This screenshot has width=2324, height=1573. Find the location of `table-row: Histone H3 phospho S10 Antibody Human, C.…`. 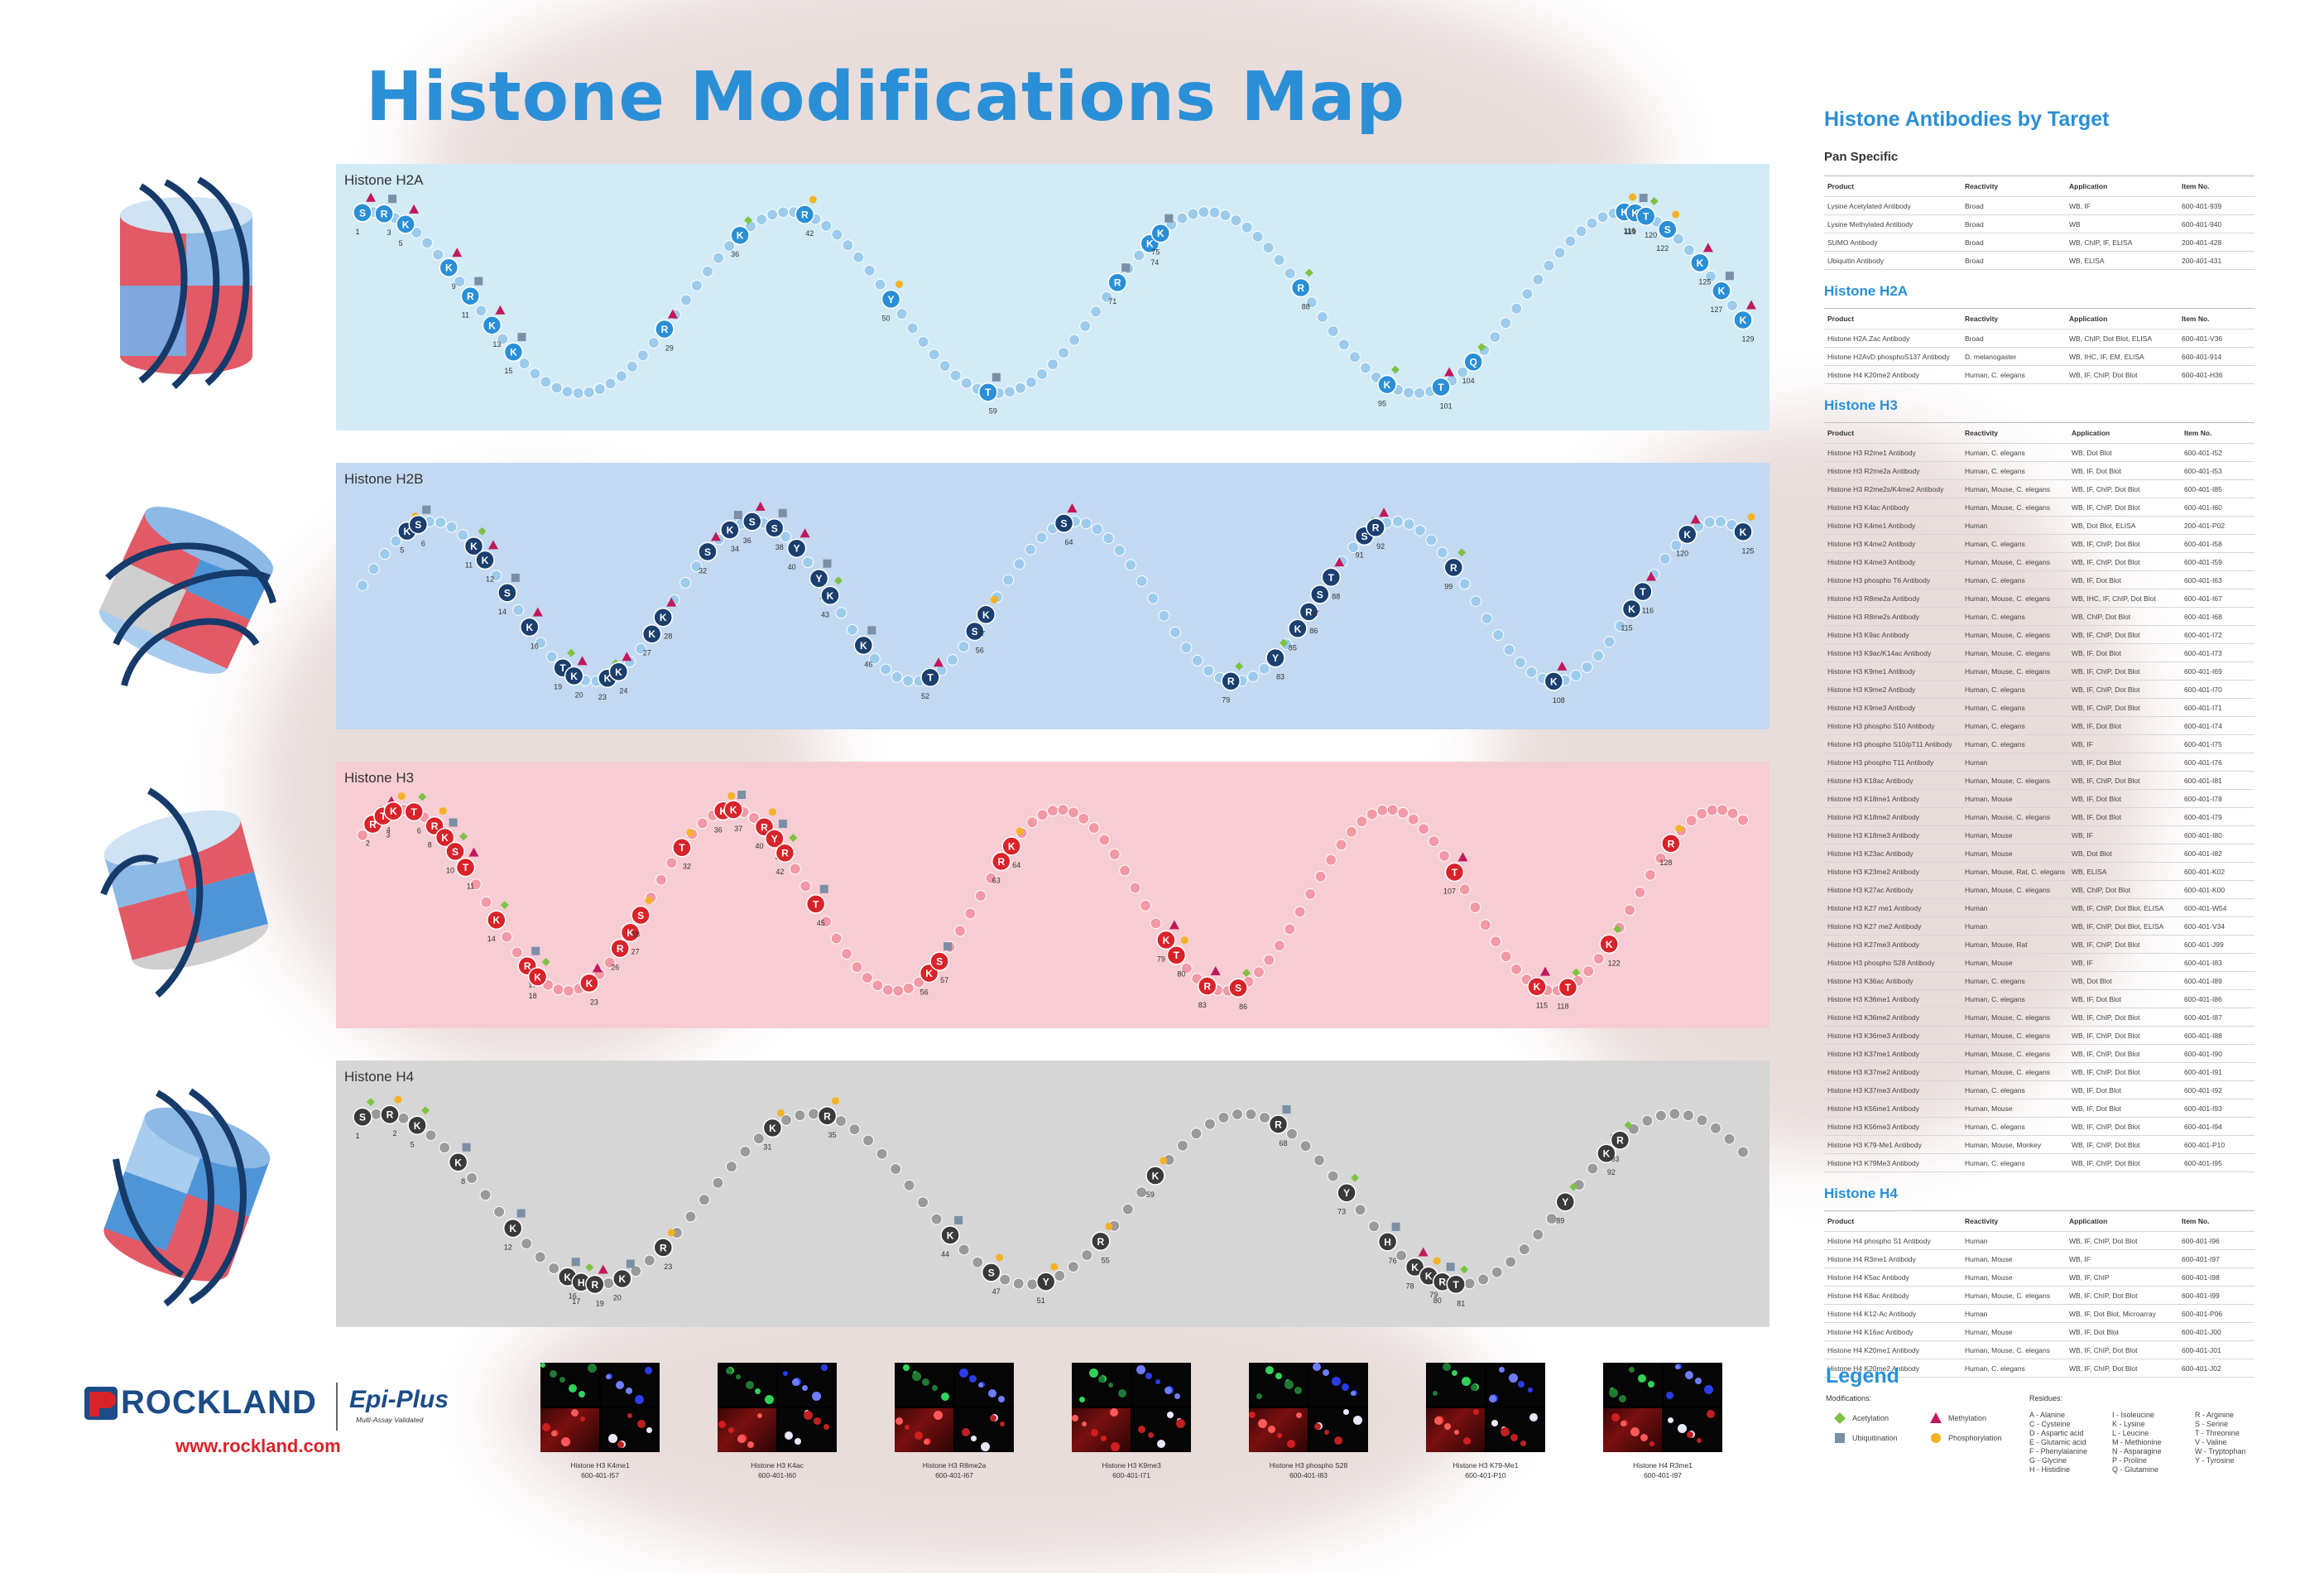

table-row: Histone H3 phospho S10 Antibody Human, C.… is located at coordinates (2039, 725).